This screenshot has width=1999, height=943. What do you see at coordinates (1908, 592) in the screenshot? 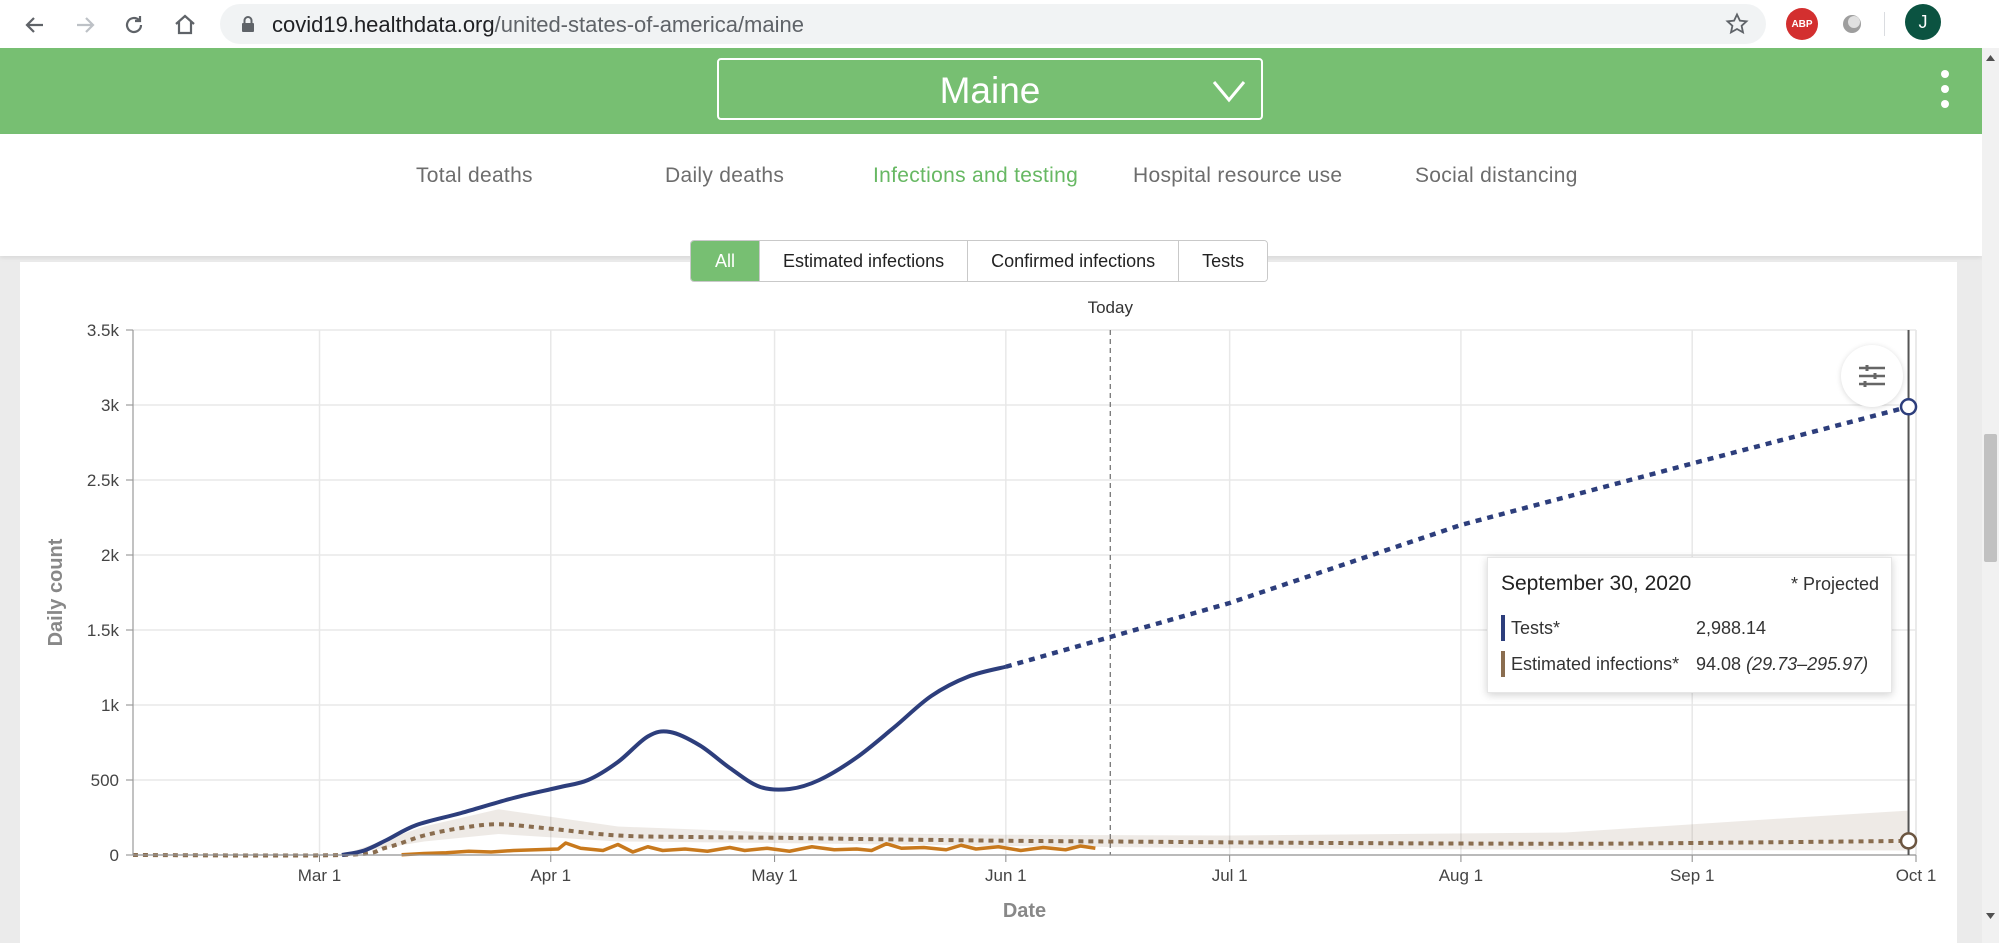
I see `hover-markers` at bounding box center [1908, 592].